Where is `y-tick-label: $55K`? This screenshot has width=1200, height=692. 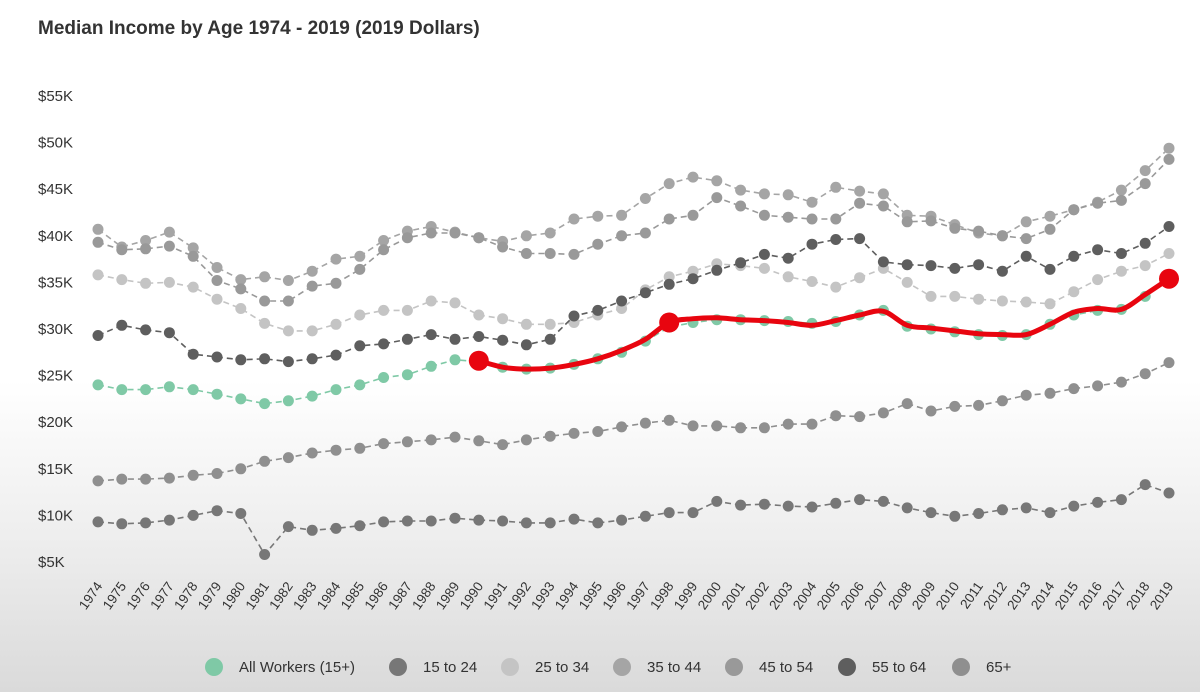
y-tick-label: $55K is located at coordinates (55, 96).